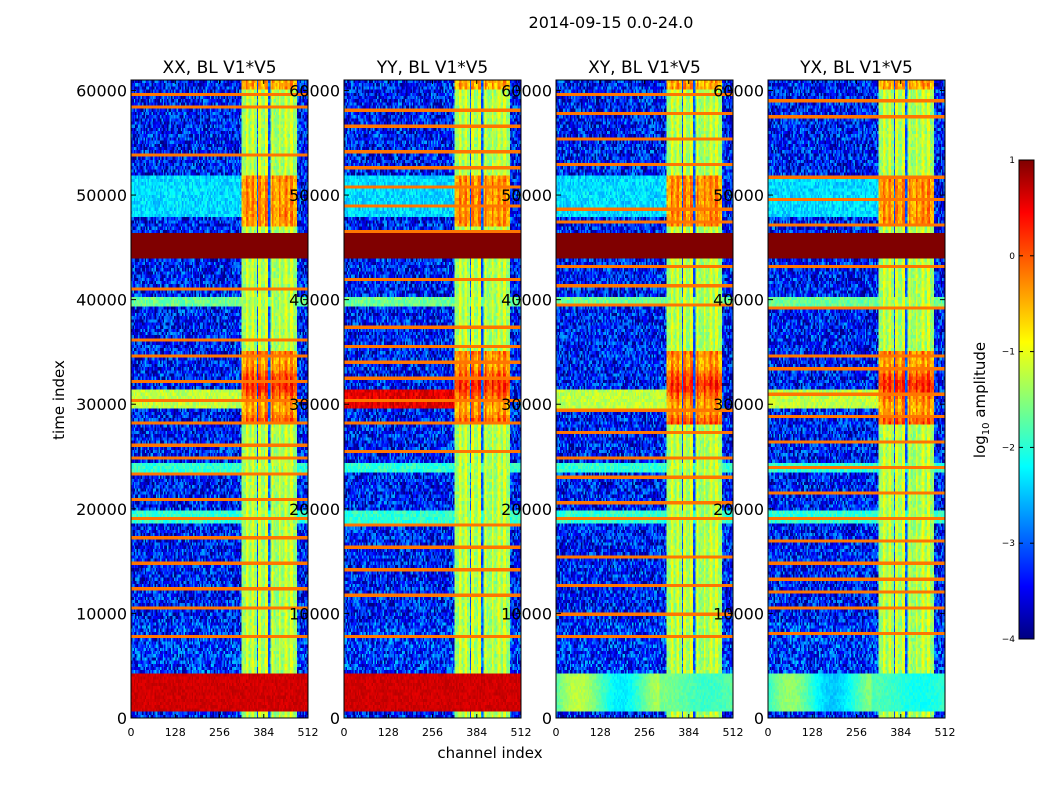 The image size is (1050, 804). What do you see at coordinates (219, 68) in the screenshot?
I see `panel-title: XX, BL V1*V5` at bounding box center [219, 68].